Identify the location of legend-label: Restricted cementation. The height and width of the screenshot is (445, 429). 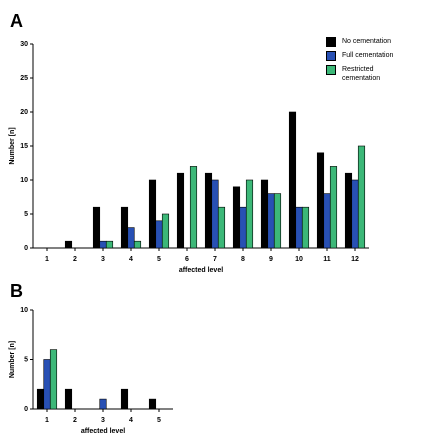
(361, 74).